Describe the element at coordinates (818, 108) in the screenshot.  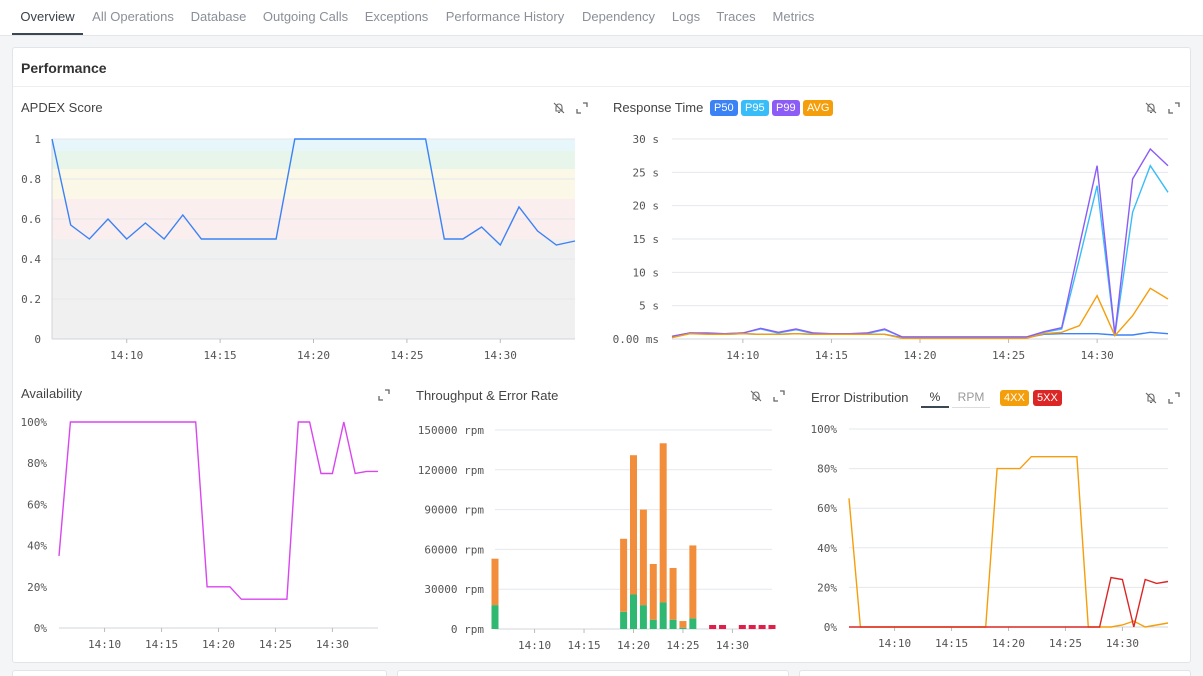
I see `badge-avg: AVG` at that location.